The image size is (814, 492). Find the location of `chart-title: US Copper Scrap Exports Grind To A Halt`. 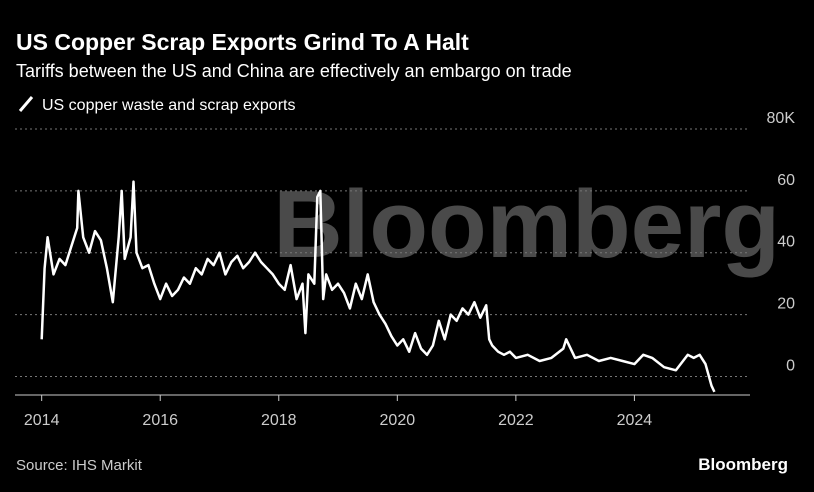

chart-title: US Copper Scrap Exports Grind To A Halt is located at coordinates (242, 42).